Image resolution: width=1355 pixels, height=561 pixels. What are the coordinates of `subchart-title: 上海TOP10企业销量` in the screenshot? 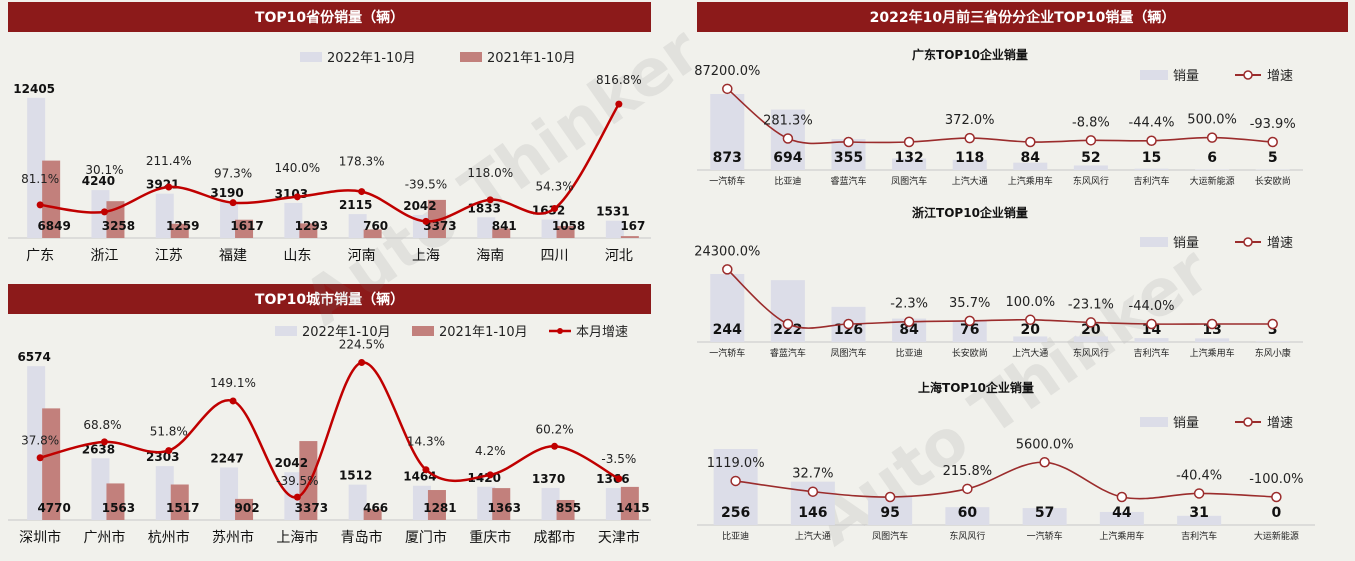 It's located at (976, 387).